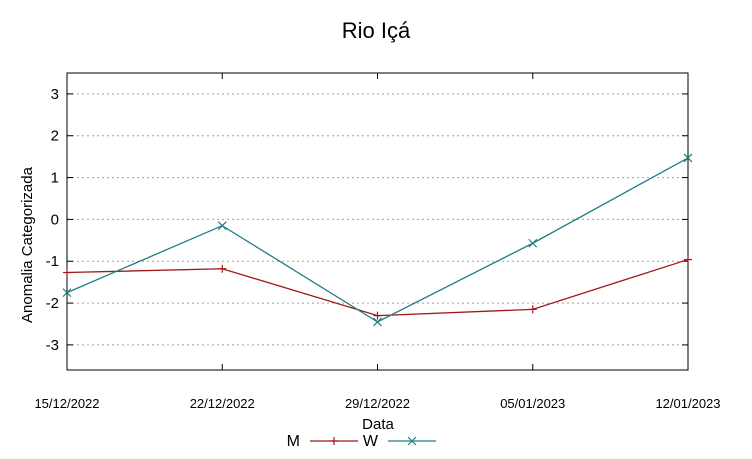 This screenshot has width=752, height=459. Describe the element at coordinates (55, 178) in the screenshot. I see `y-tick-label: 1` at that location.